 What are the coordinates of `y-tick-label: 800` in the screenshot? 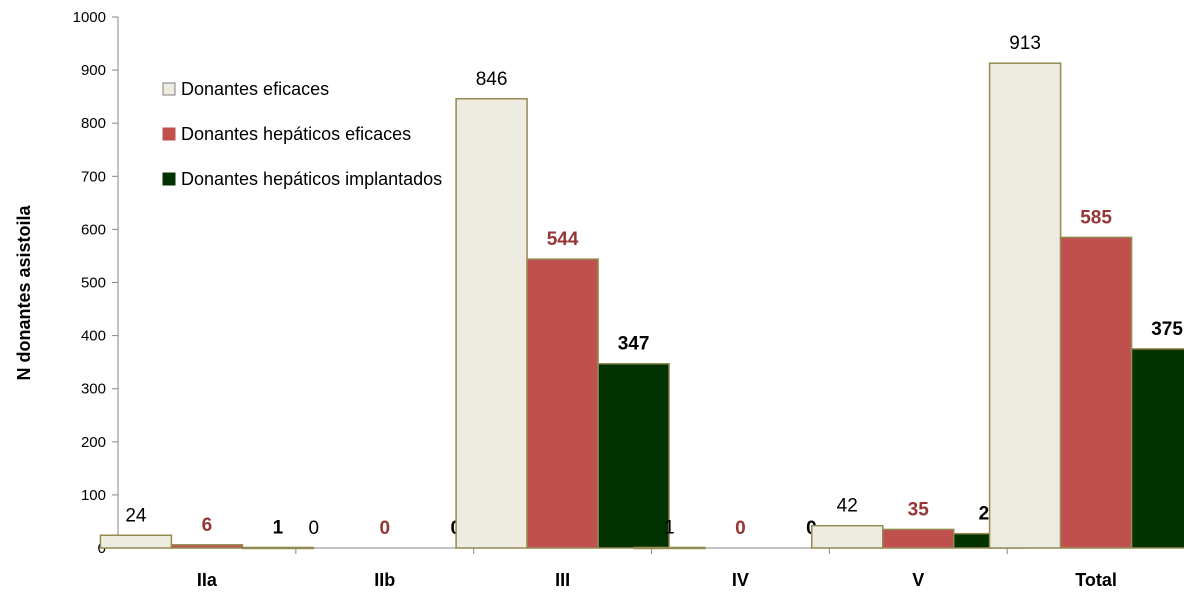 It's located at (93, 123).